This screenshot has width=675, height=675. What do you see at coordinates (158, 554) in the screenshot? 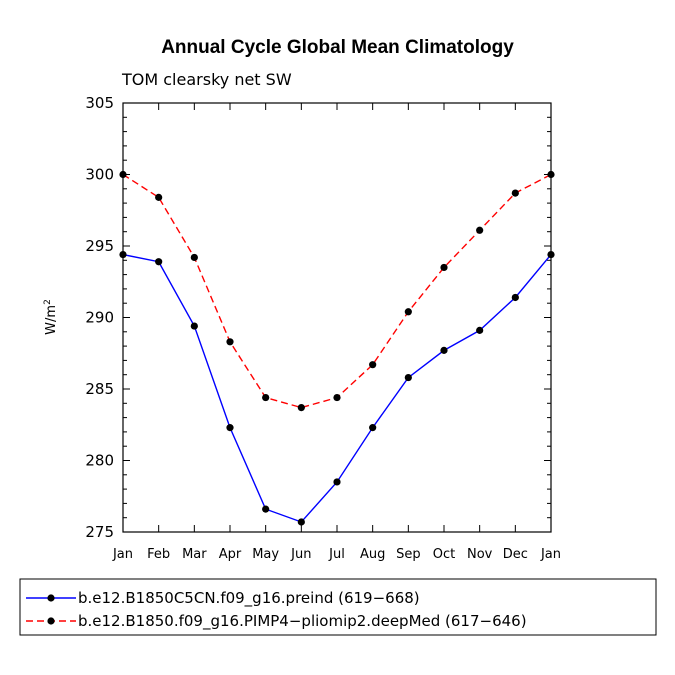
I see `x-tick-label: Feb` at bounding box center [158, 554].